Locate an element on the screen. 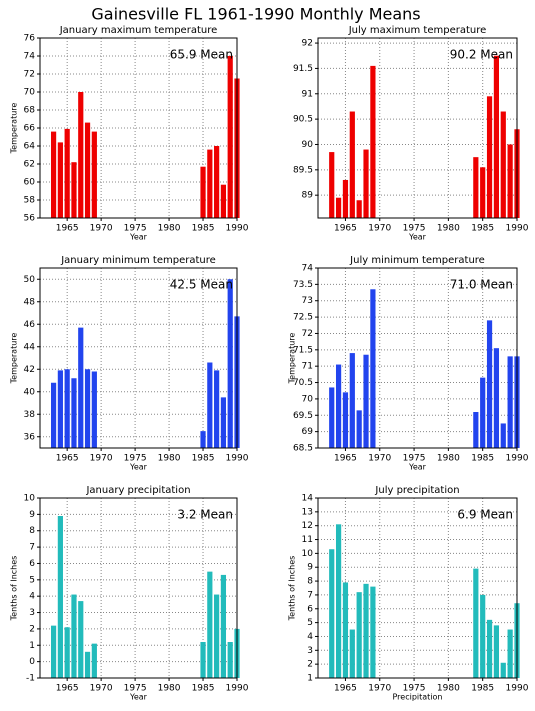  y-tick-label: 73 is located at coordinates (307, 301).